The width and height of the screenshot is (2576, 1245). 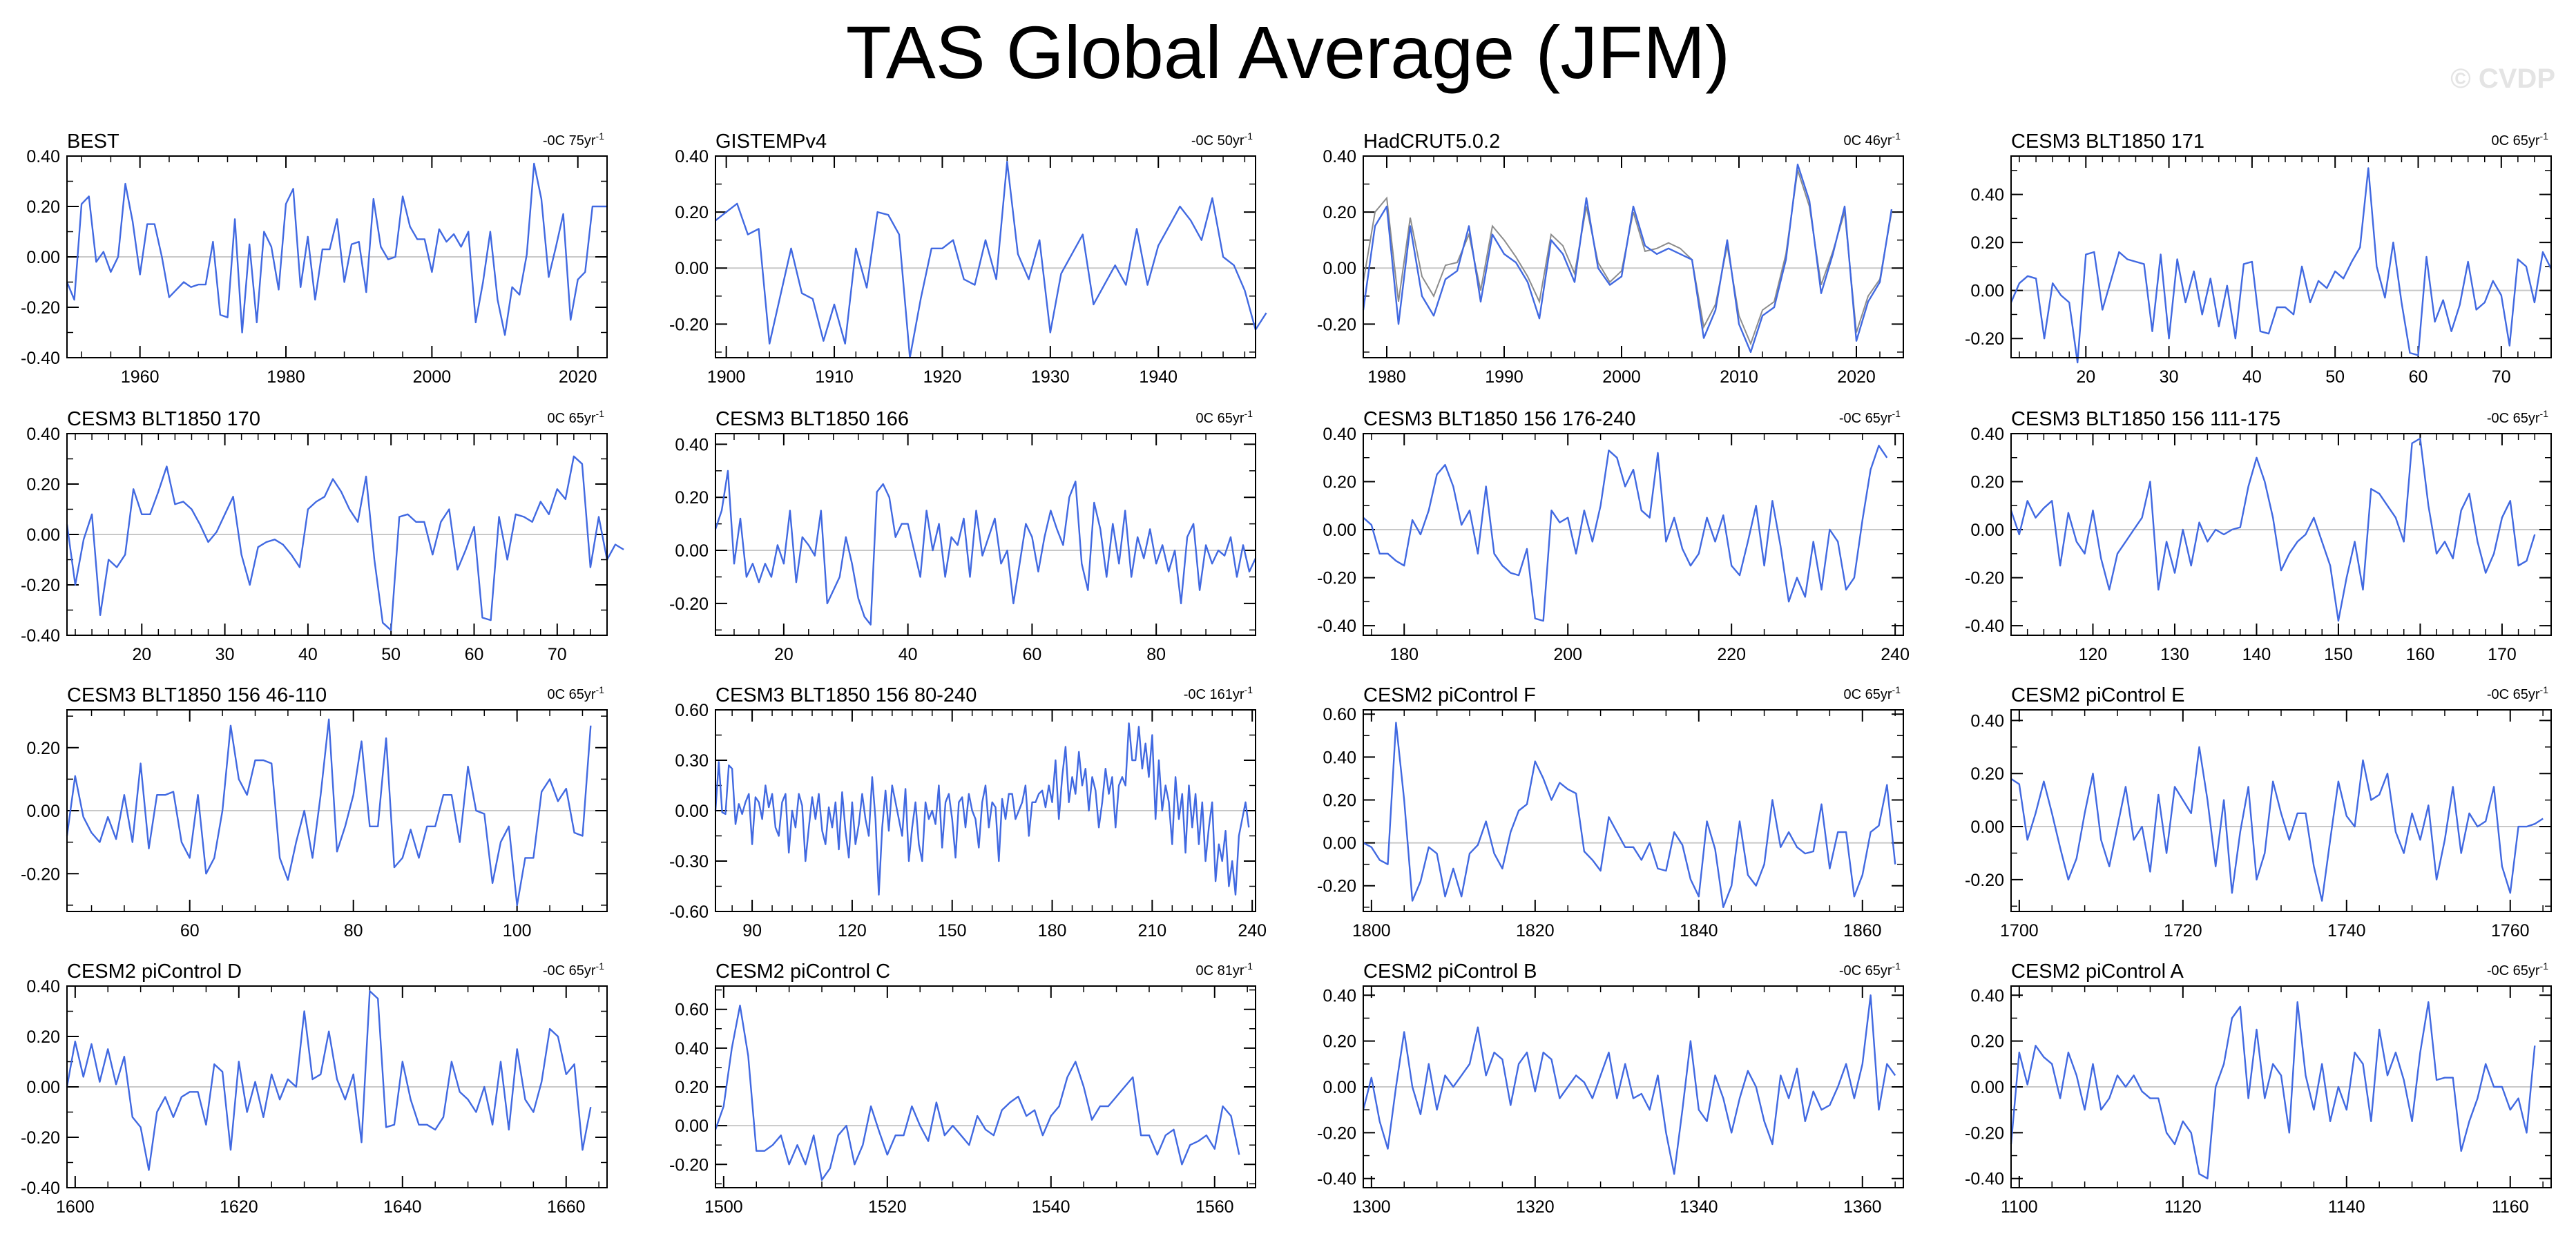 What do you see at coordinates (1218, 693) in the screenshot?
I see `trend-label: -0C 161yr-1` at bounding box center [1218, 693].